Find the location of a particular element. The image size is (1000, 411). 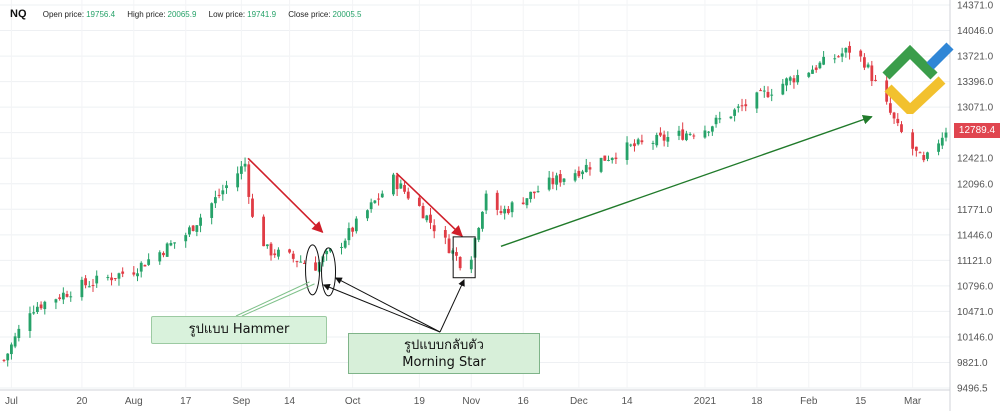

y-tick-label: 10796.0 is located at coordinates (975, 286).